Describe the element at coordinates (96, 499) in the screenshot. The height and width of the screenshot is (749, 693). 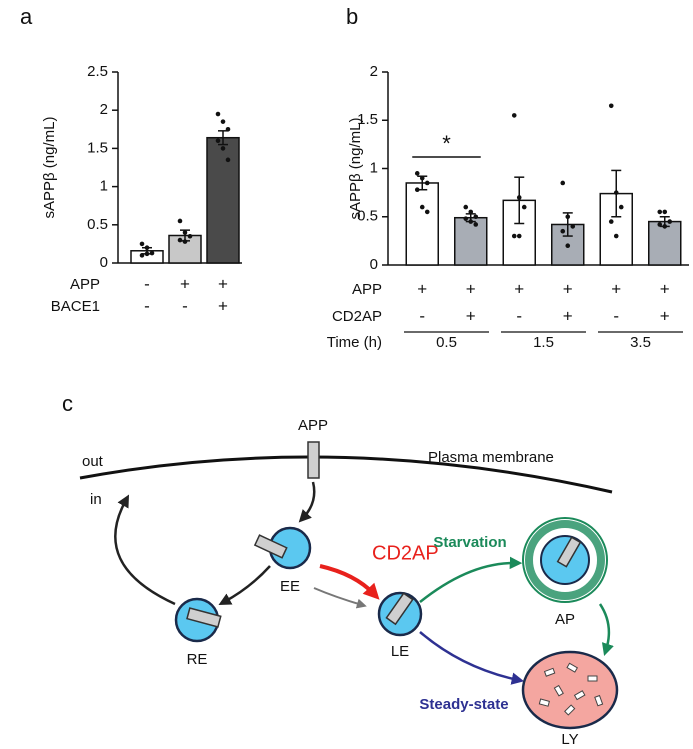
I see `label: in` at that location.